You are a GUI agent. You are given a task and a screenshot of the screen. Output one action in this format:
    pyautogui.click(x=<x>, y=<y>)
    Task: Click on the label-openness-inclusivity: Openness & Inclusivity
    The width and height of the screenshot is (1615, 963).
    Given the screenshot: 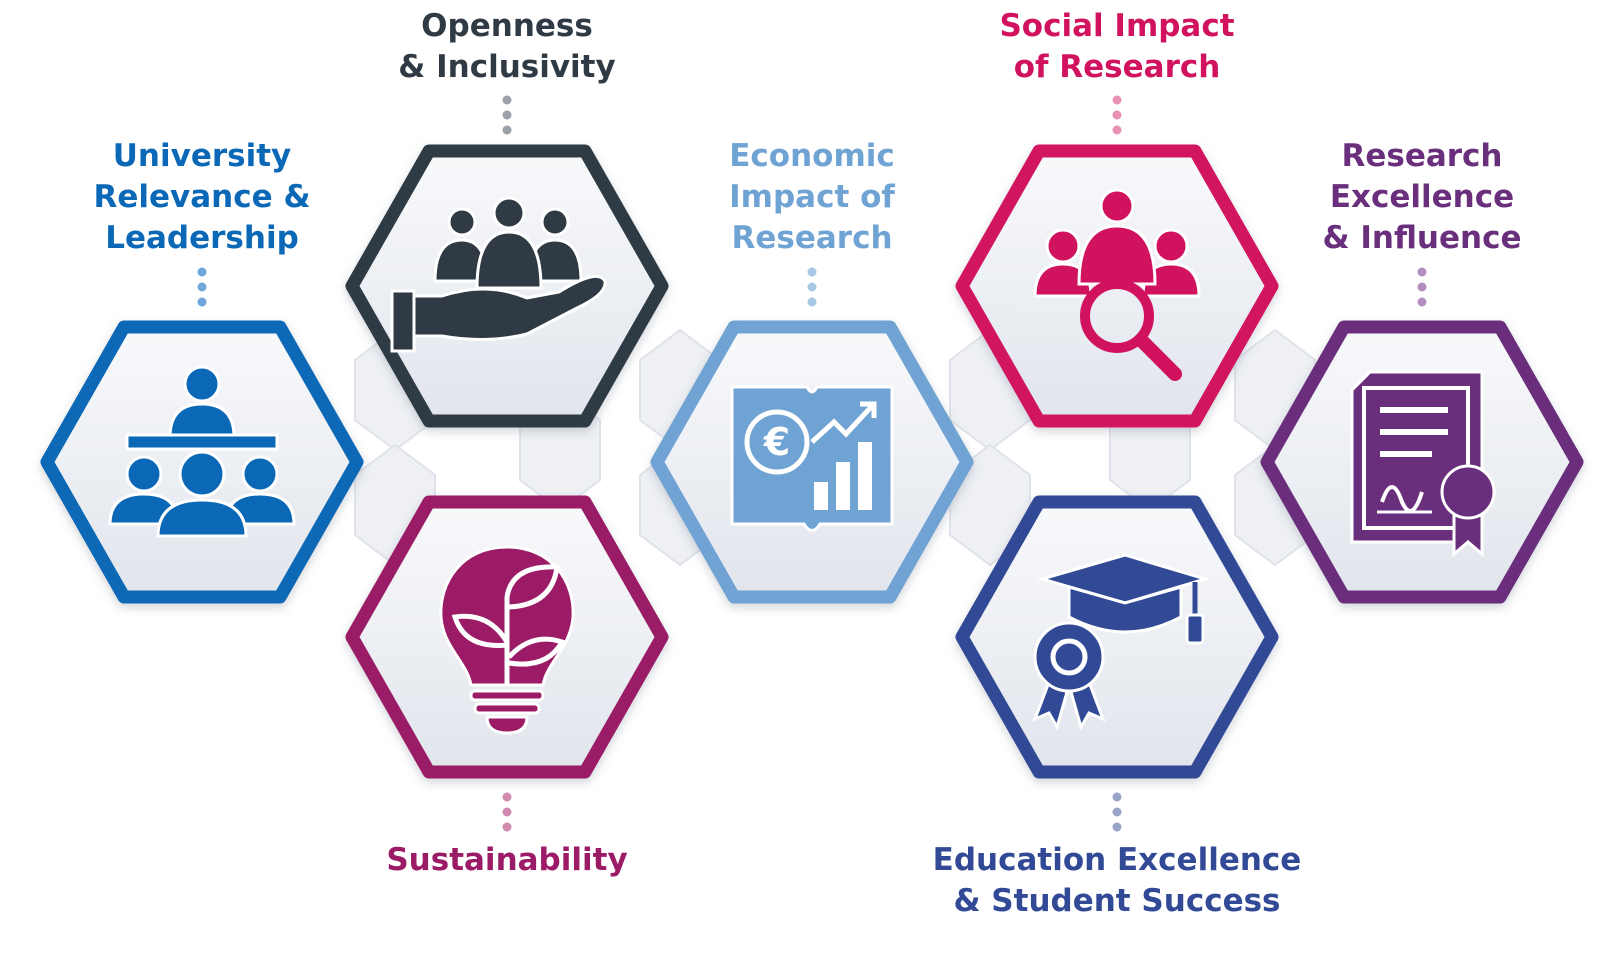 What is the action you would take?
    pyautogui.click(x=506, y=47)
    